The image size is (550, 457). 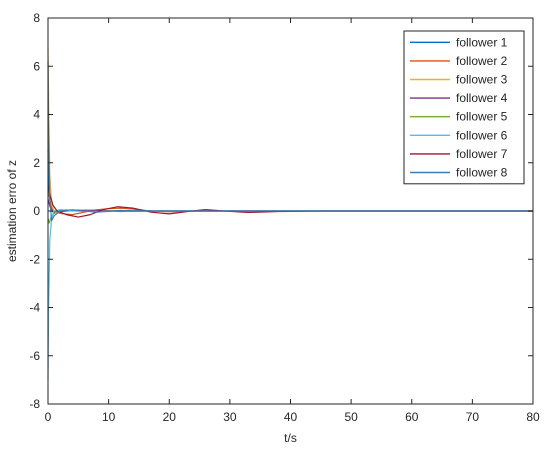 What do you see at coordinates (533, 417) in the screenshot?
I see `x-tick-label: 80` at bounding box center [533, 417].